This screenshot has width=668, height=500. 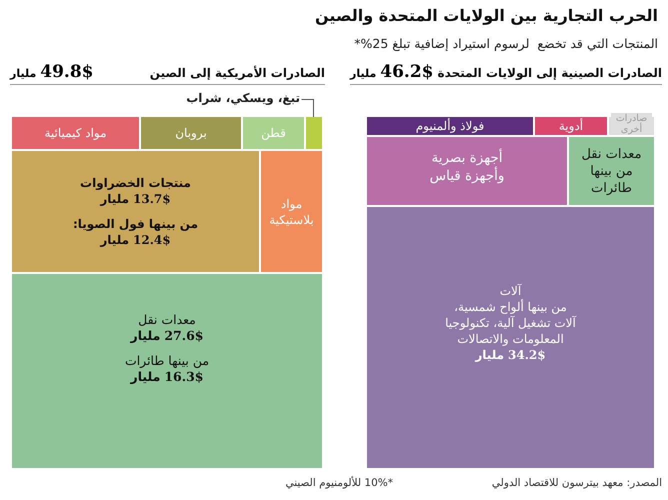 What do you see at coordinates (571, 126) in the screenshot?
I see `category-label: أدوية` at bounding box center [571, 126].